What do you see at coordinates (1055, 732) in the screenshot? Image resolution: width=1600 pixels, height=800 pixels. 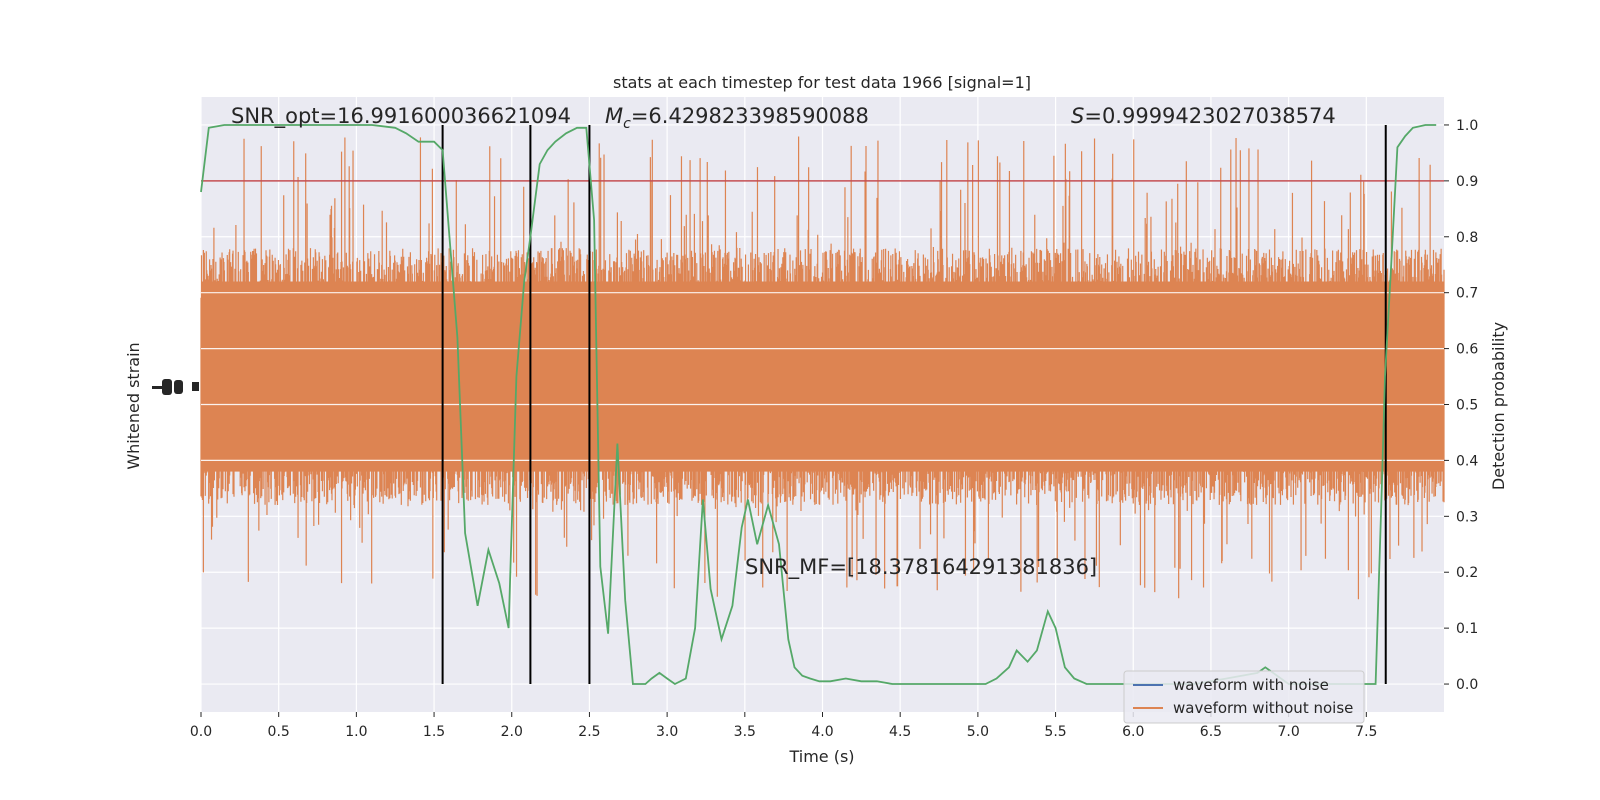 I see `x-tick-label: 5.5` at bounding box center [1055, 732].